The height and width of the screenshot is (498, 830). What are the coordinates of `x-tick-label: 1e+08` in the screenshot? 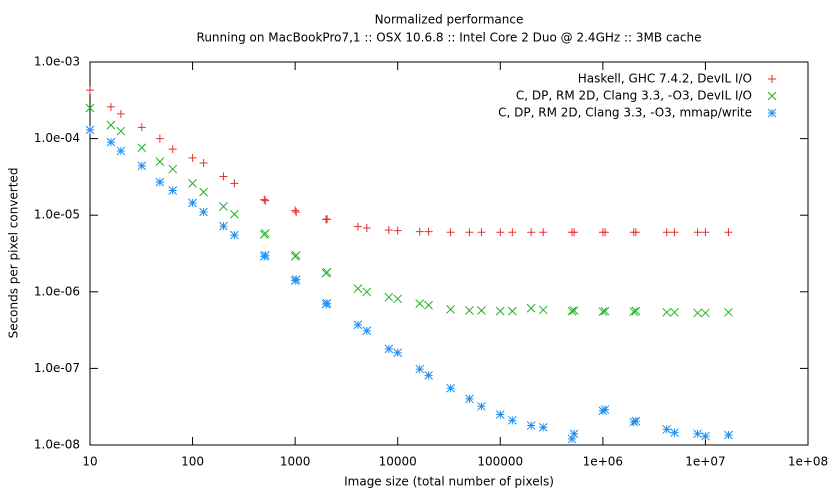 It's located at (808, 462).